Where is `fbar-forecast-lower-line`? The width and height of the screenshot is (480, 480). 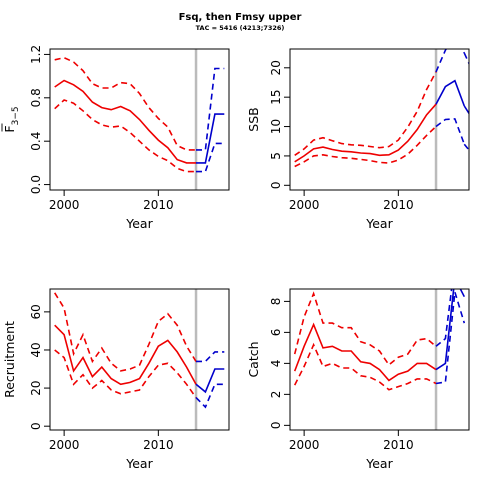 fbar-forecast-lower-line is located at coordinates (210, 157).